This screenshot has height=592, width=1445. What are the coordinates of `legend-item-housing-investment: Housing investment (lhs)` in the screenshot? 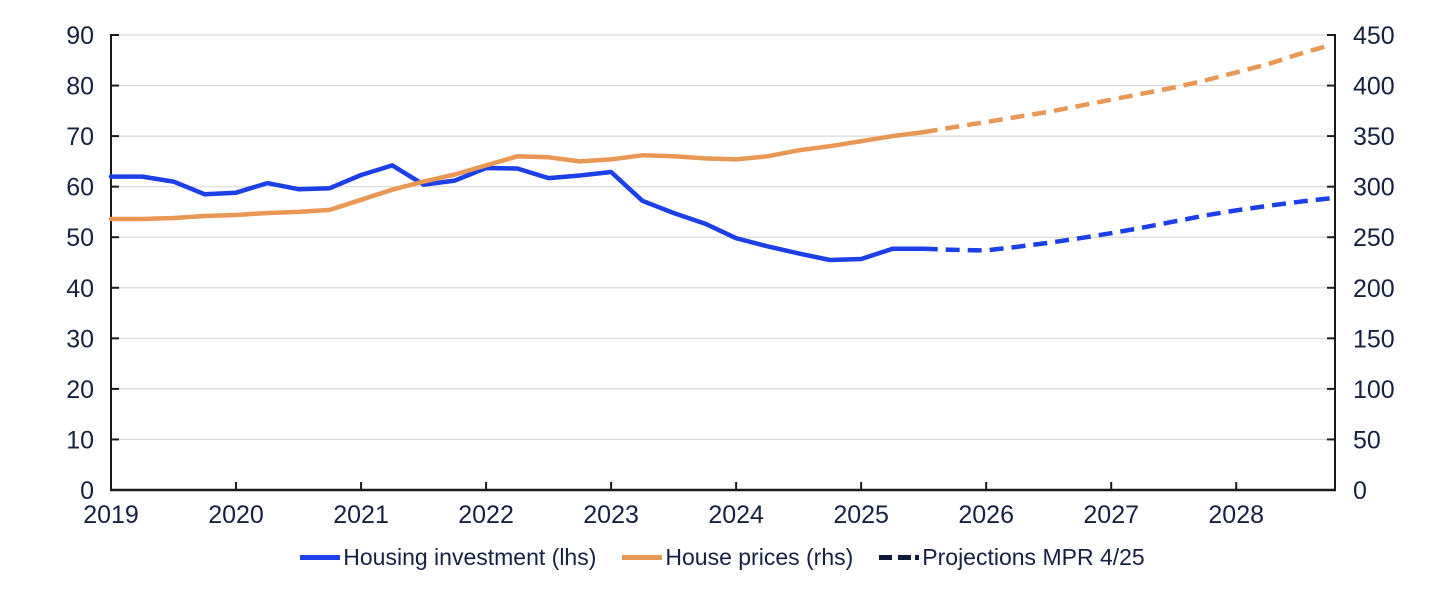 It's located at (448, 557).